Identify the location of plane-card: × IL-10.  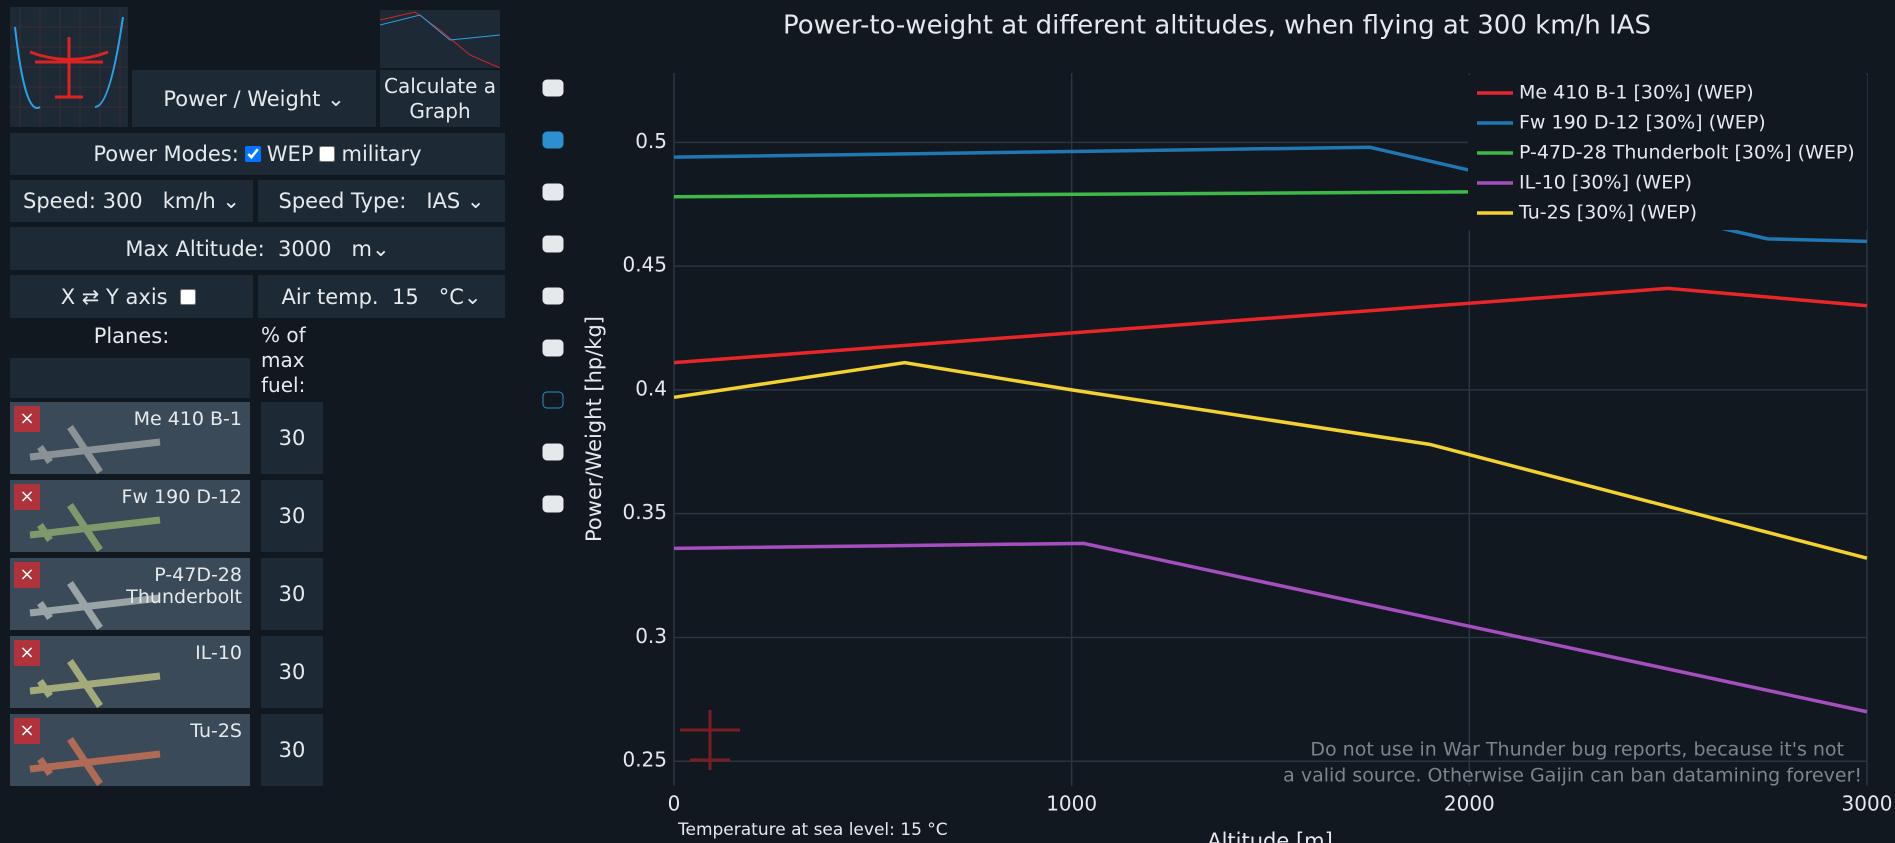
(130, 672).